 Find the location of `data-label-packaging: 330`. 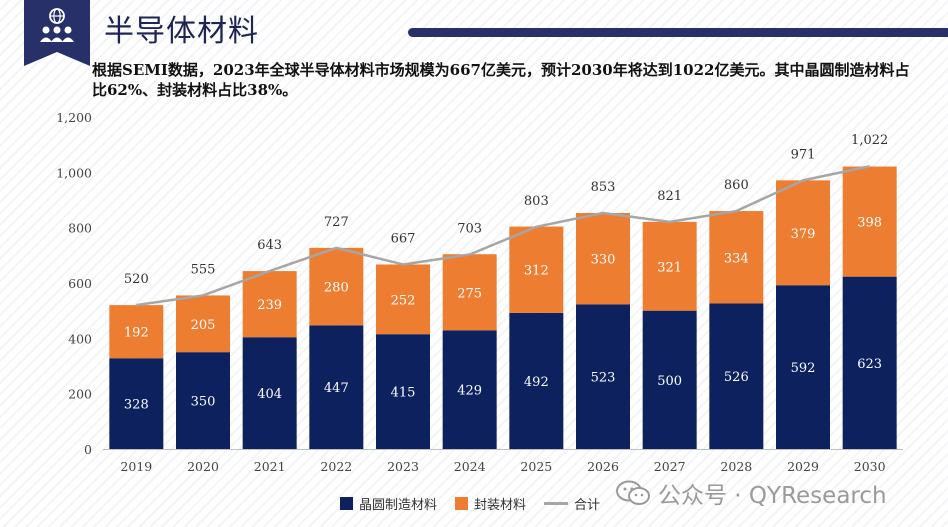

data-label-packaging: 330 is located at coordinates (603, 260).